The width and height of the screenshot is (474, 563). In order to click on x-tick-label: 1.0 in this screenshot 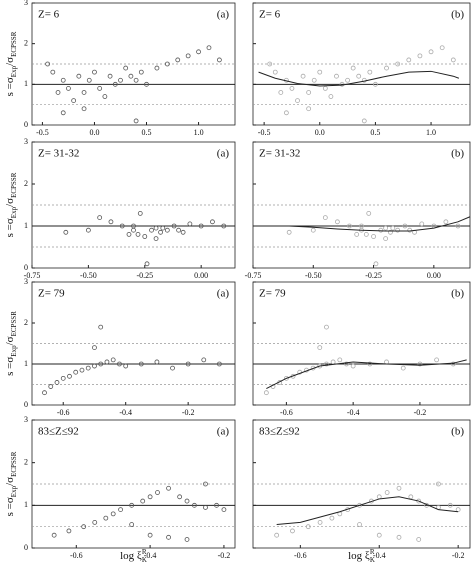, I will do `click(431, 132)`.